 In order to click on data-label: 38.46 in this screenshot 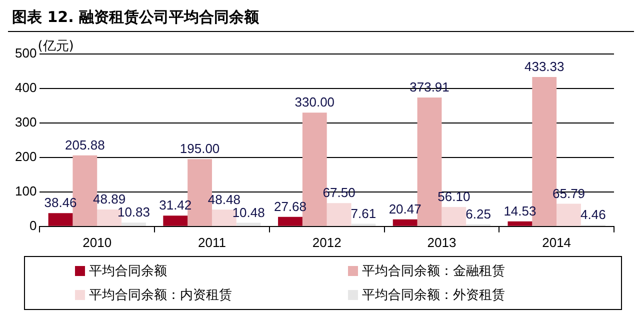, I will do `click(60, 202)`.